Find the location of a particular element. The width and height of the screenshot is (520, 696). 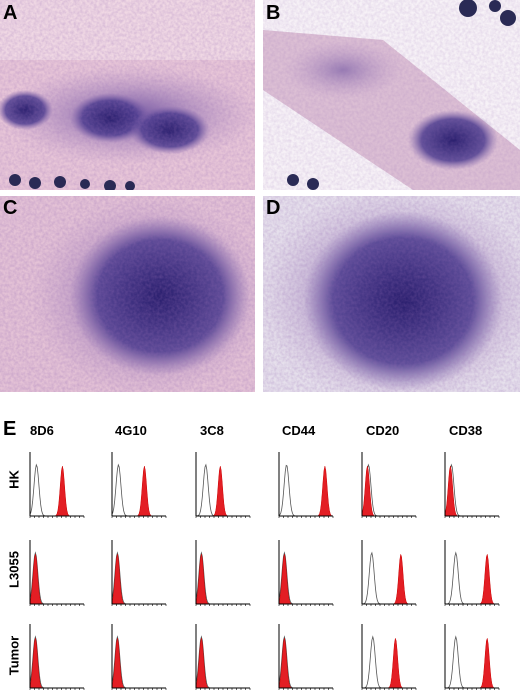

column-header: 8D6 is located at coordinates (42, 430).